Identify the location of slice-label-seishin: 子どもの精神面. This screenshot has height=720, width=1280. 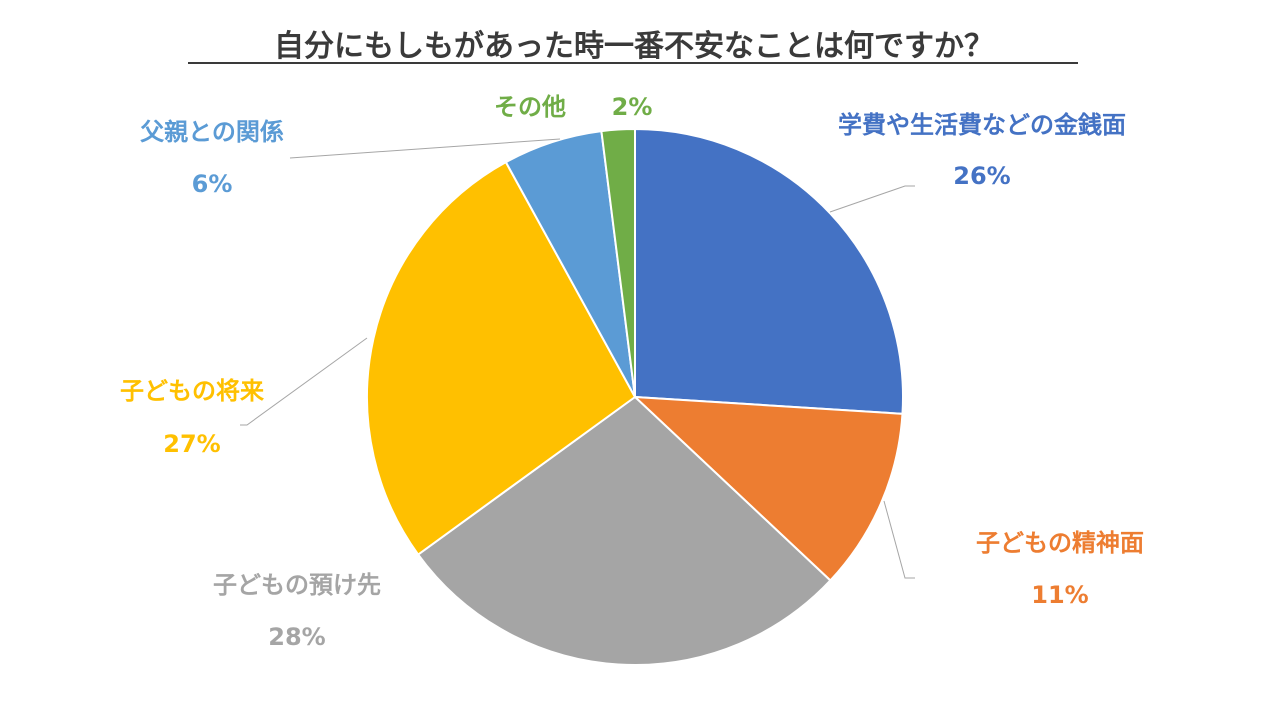
(1060, 543).